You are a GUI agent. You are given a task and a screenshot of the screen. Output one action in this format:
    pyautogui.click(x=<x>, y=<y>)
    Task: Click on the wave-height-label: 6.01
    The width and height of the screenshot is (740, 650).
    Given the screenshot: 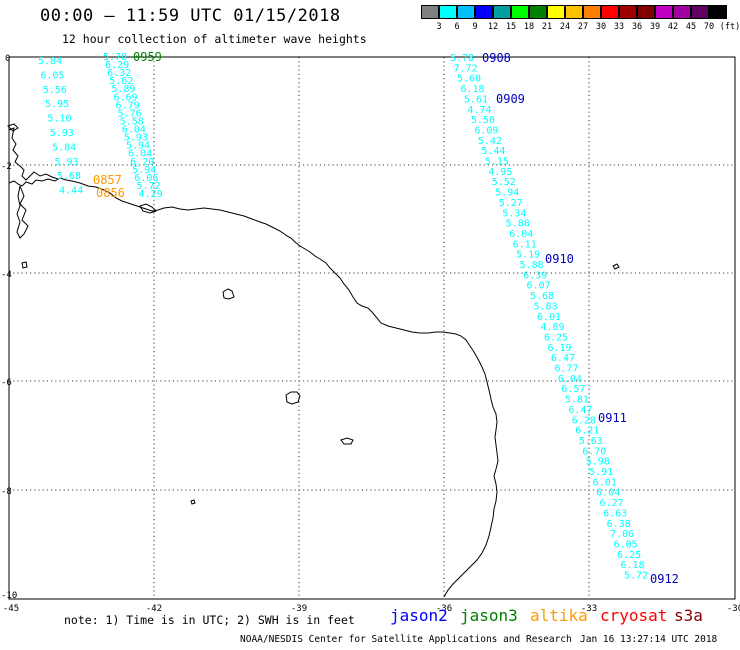 What is the action you would take?
    pyautogui.click(x=605, y=482)
    